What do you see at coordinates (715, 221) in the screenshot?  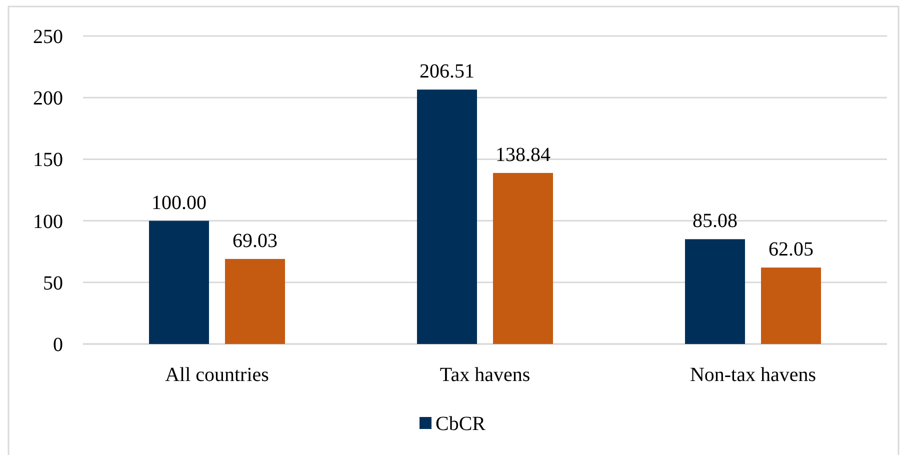 I see `data-label: 85.08` at bounding box center [715, 221].